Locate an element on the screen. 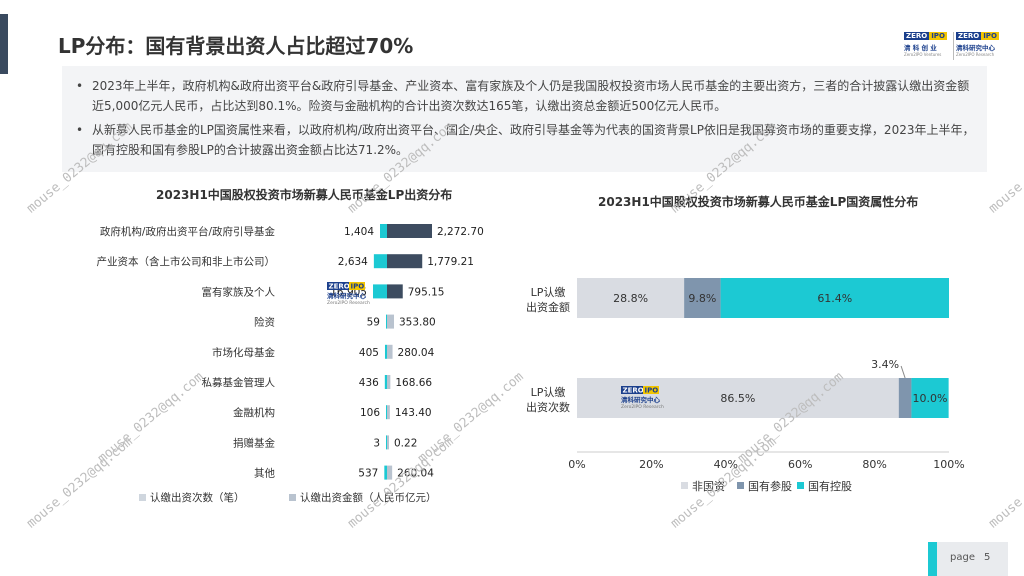 The image size is (1024, 576). chart1-category-label: 政府机构/政府出资平台/政府引导基金 is located at coordinates (188, 231).